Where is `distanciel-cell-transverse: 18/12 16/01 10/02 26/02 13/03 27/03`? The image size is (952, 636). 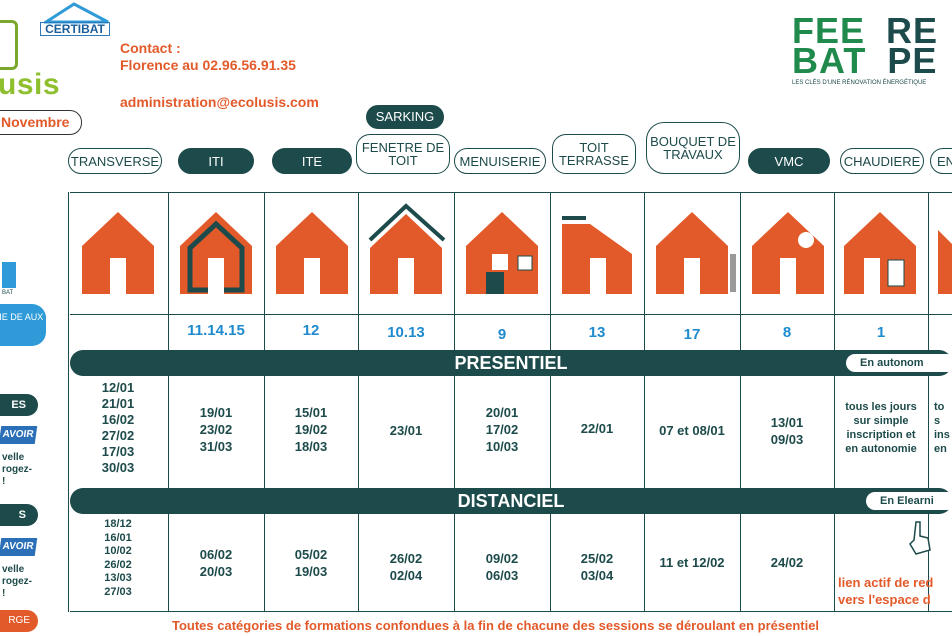
distanciel-cell-transverse: 18/12 16/01 10/02 26/02 13/03 27/03 is located at coordinates (118, 558).